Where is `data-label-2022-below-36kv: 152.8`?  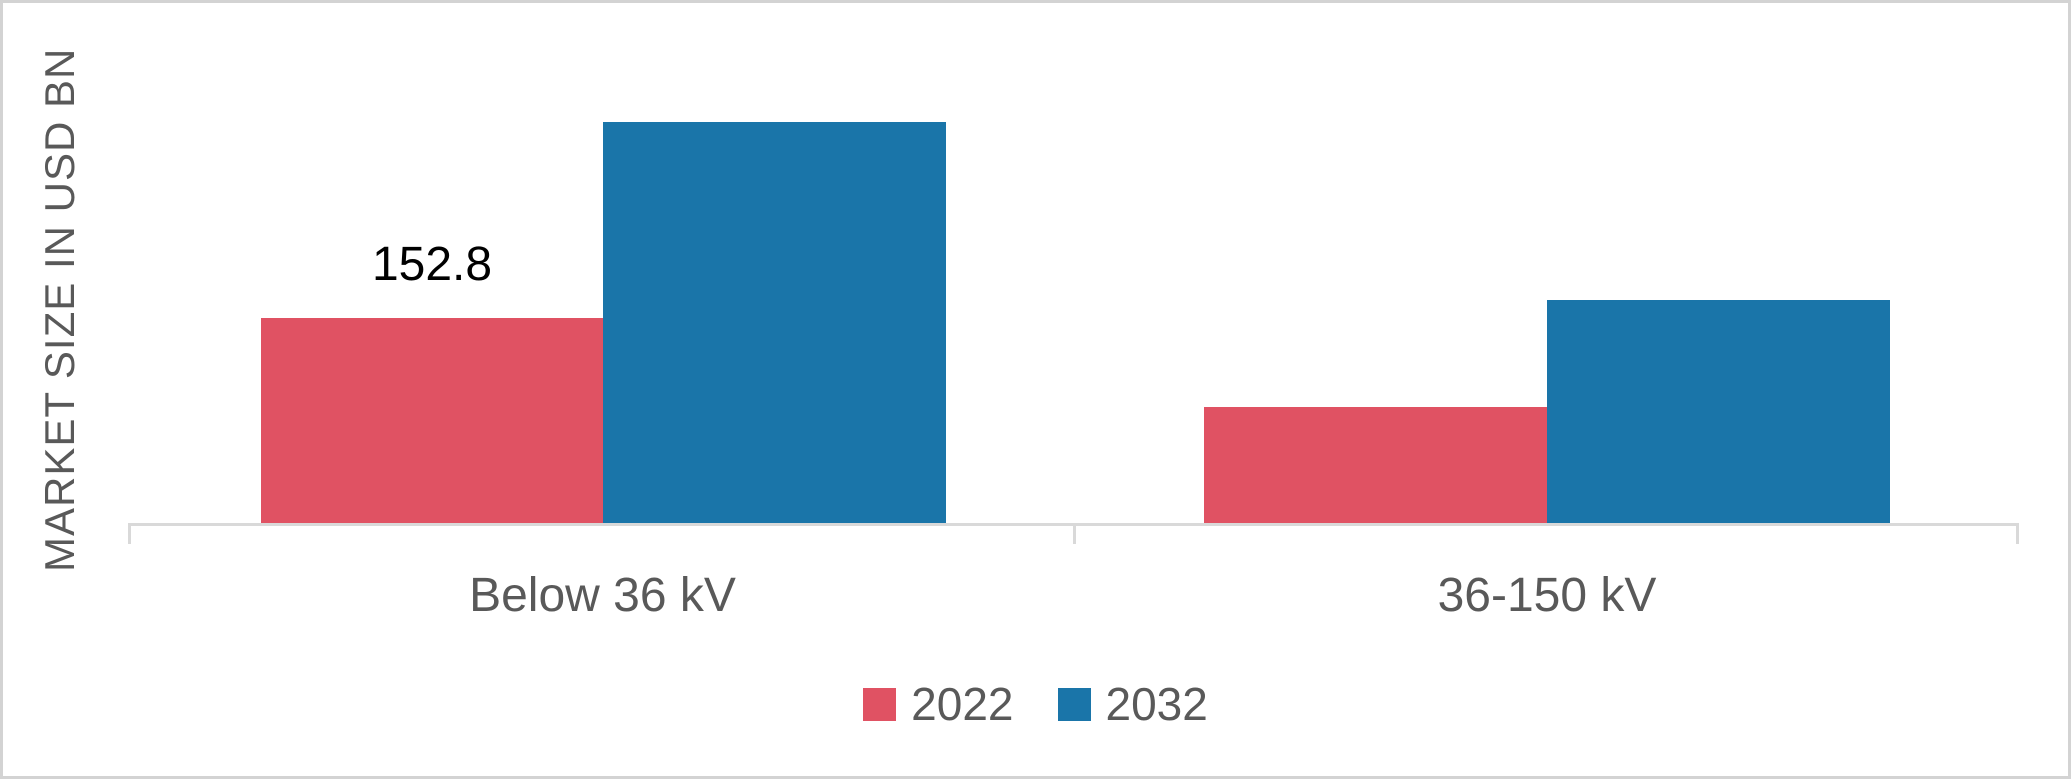
data-label-2022-below-36kv: 152.8 is located at coordinates (432, 264).